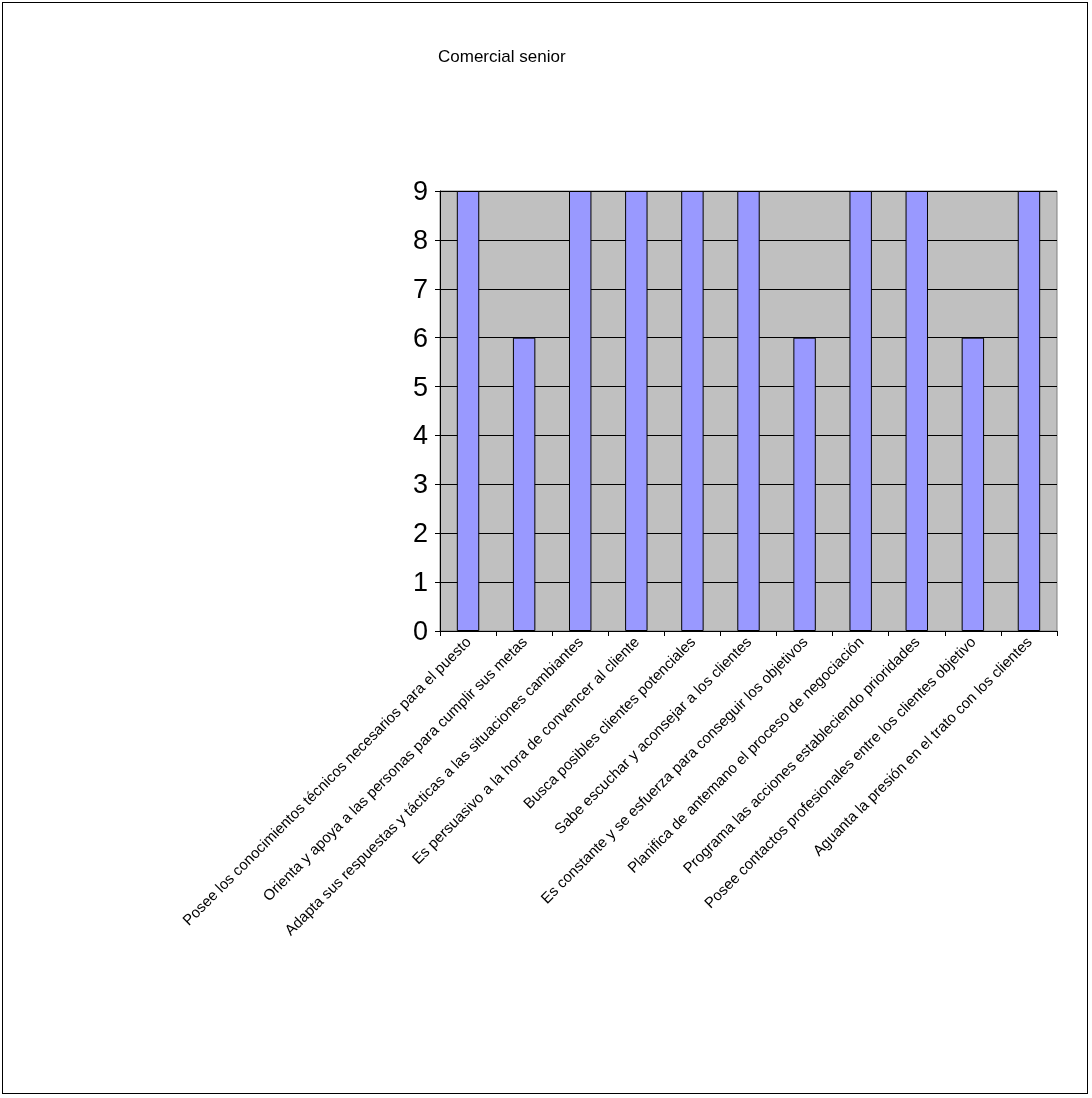 This screenshot has width=1092, height=1098. Describe the element at coordinates (420, 631) in the screenshot. I see `y-tick-label: 0` at that location.